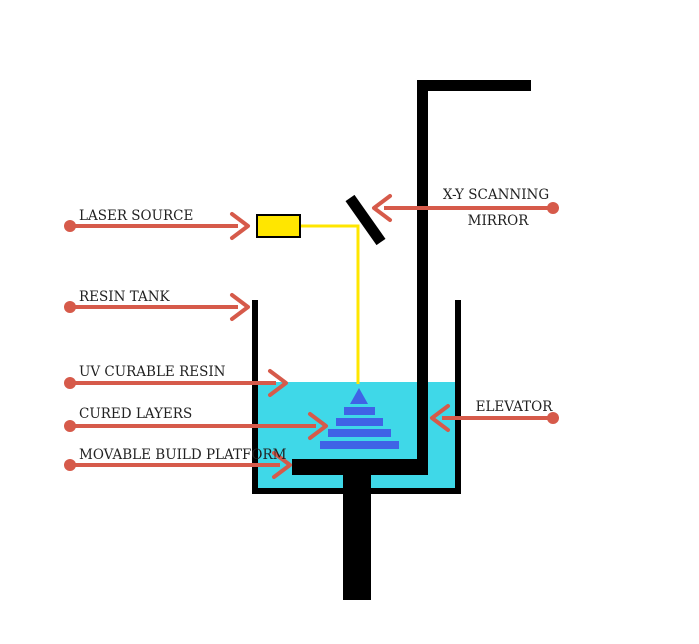 This screenshot has height=644, width=699. Describe the element at coordinates (496, 195) in the screenshot. I see `label-xy-scanning-line1: X-Y SCANNING` at that location.